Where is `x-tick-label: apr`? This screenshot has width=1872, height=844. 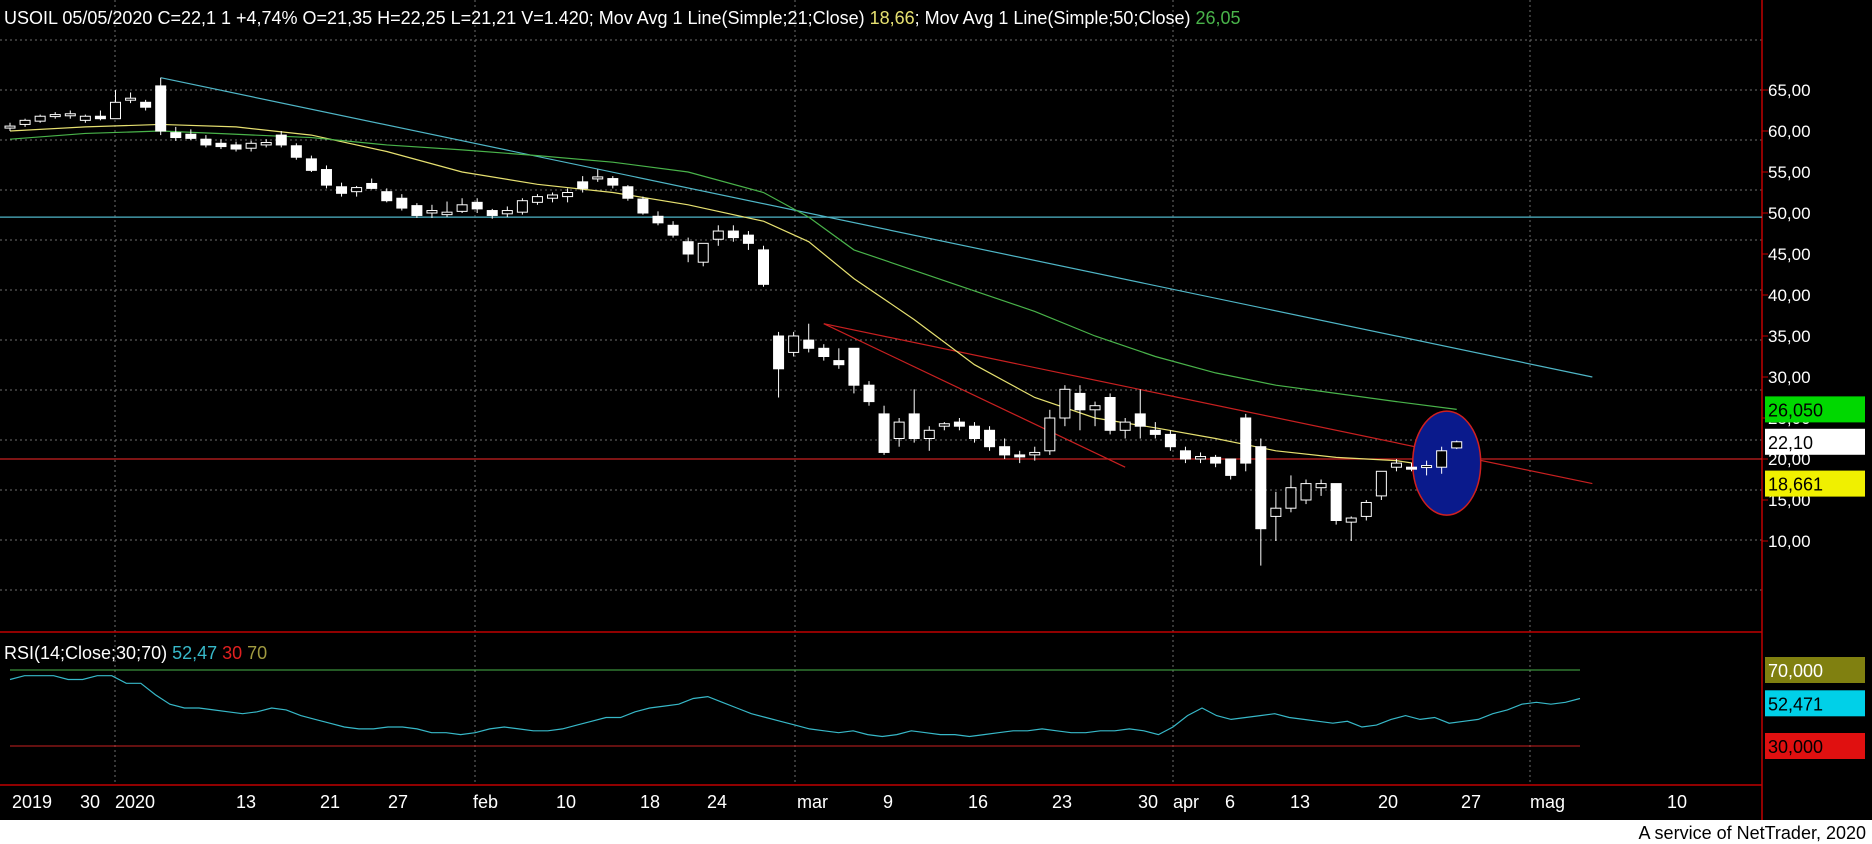
x-tick-label: apr is located at coordinates (1186, 802).